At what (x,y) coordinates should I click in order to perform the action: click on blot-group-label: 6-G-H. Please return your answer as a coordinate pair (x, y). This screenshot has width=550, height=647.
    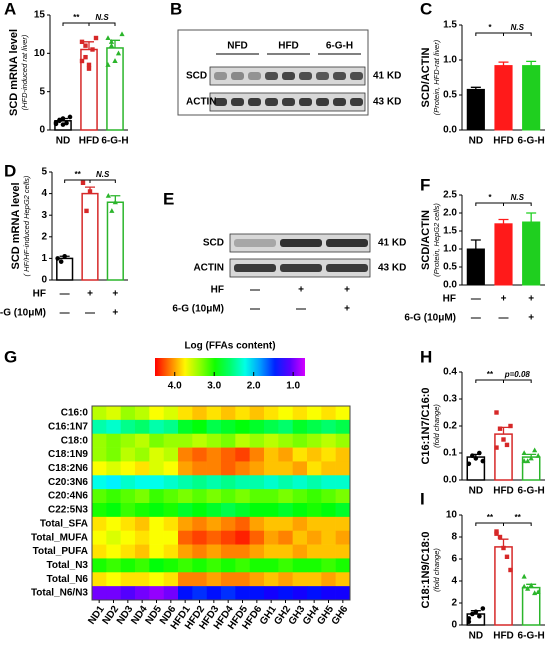
    Looking at the image, I should click on (339, 46).